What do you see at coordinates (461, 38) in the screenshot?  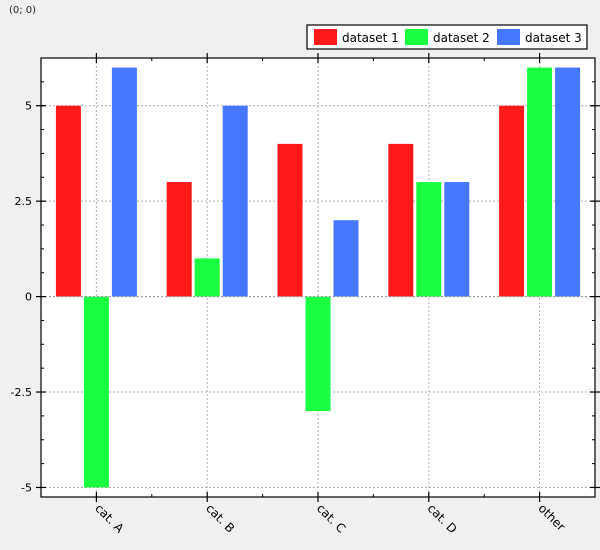 I see `legend-label: dataset 2` at bounding box center [461, 38].